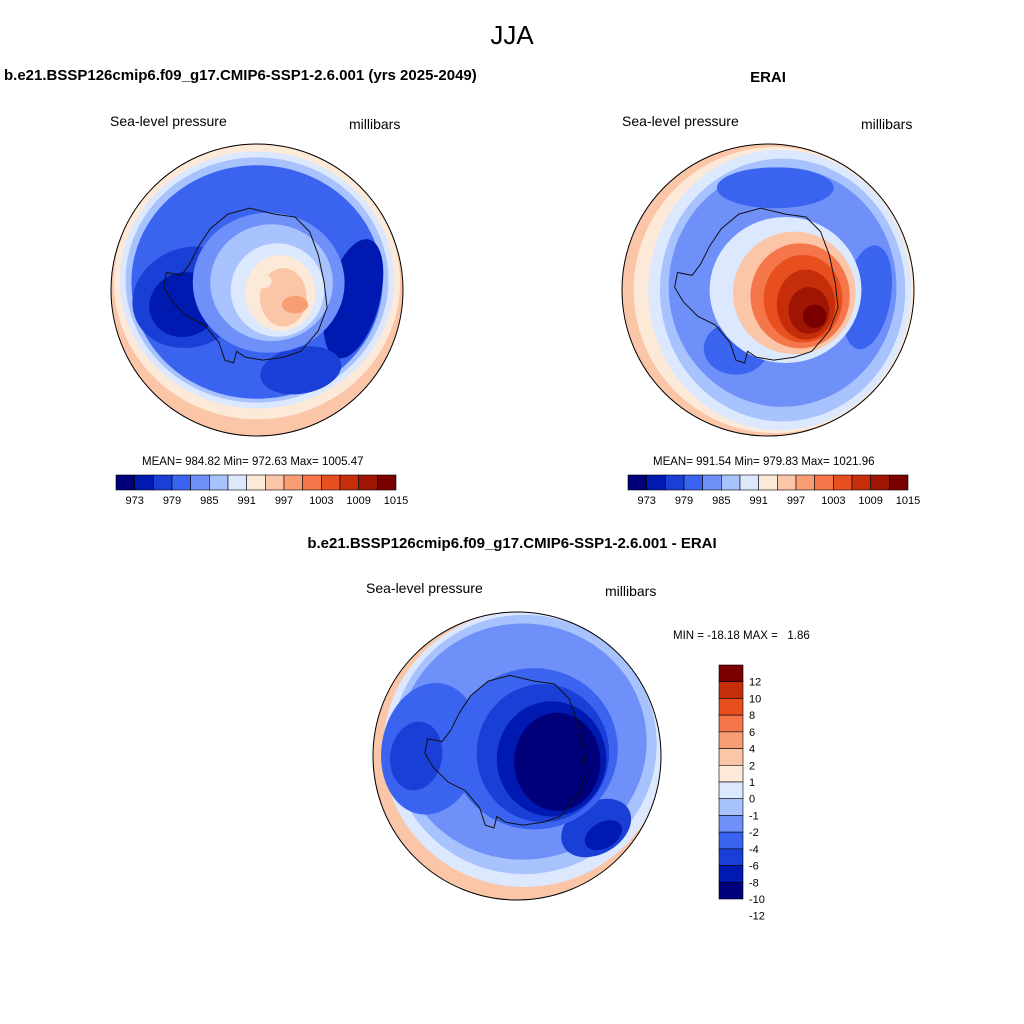  Describe the element at coordinates (253, 462) in the screenshot. I see `model-stats: MEAN= 984.82 Min= 972.63 Max= 1005.47` at that location.